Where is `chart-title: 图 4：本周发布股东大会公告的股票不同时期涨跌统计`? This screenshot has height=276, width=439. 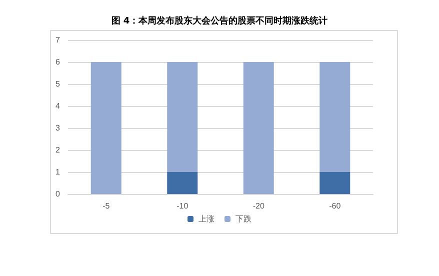 chart-title: 图 4：本周发布股东大会公告的股票不同时期涨跌统计 is located at coordinates (219, 21).